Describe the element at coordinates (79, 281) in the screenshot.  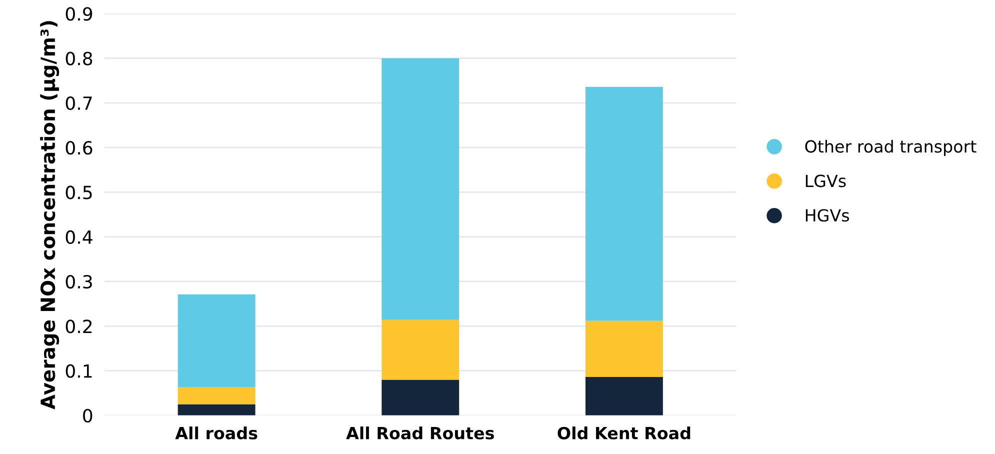
I see `y-tick-label: 0.3` at that location.